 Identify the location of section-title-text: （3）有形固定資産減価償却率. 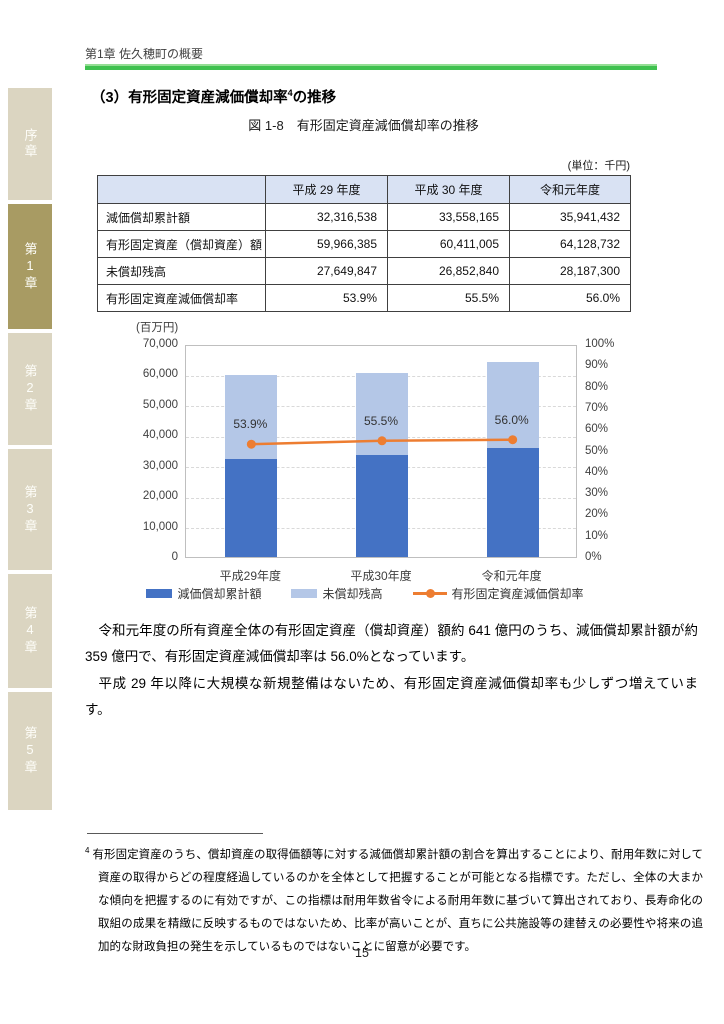
(189, 98).